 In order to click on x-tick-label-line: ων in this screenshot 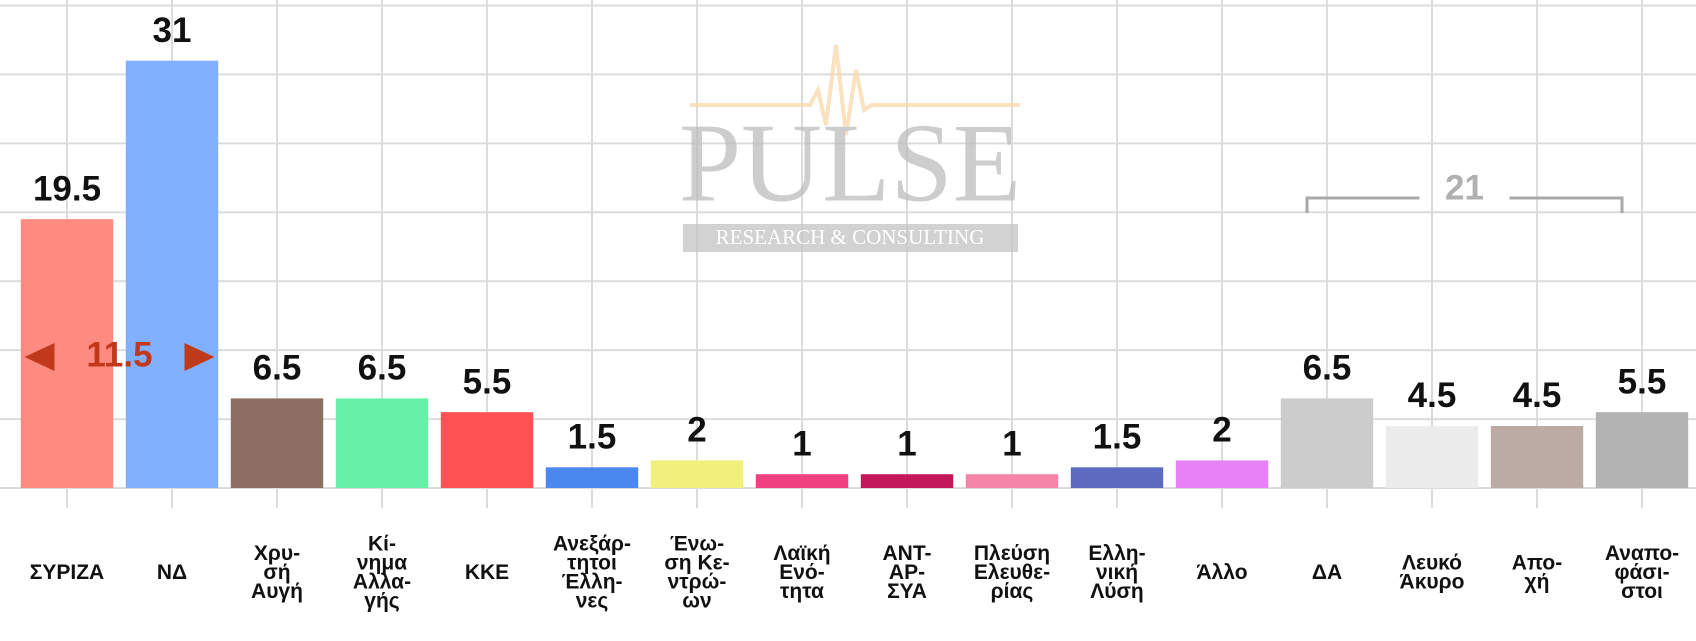, I will do `click(696, 600)`.